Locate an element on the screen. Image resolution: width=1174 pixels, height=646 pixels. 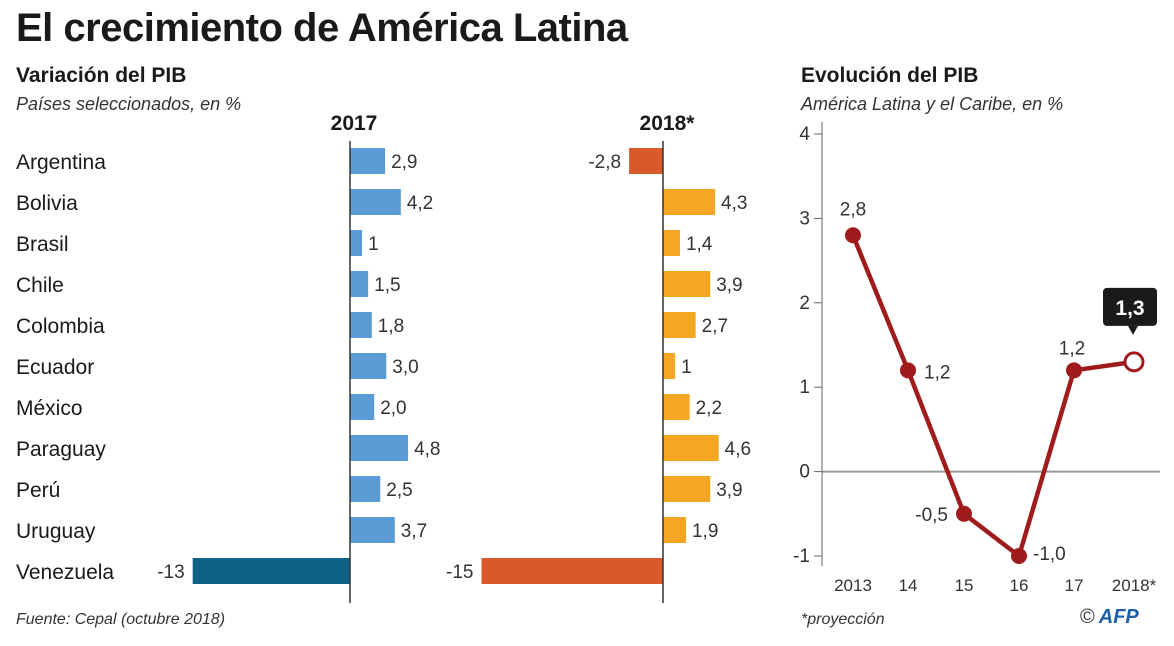
bar-value-label: -15 is located at coordinates (459, 572).